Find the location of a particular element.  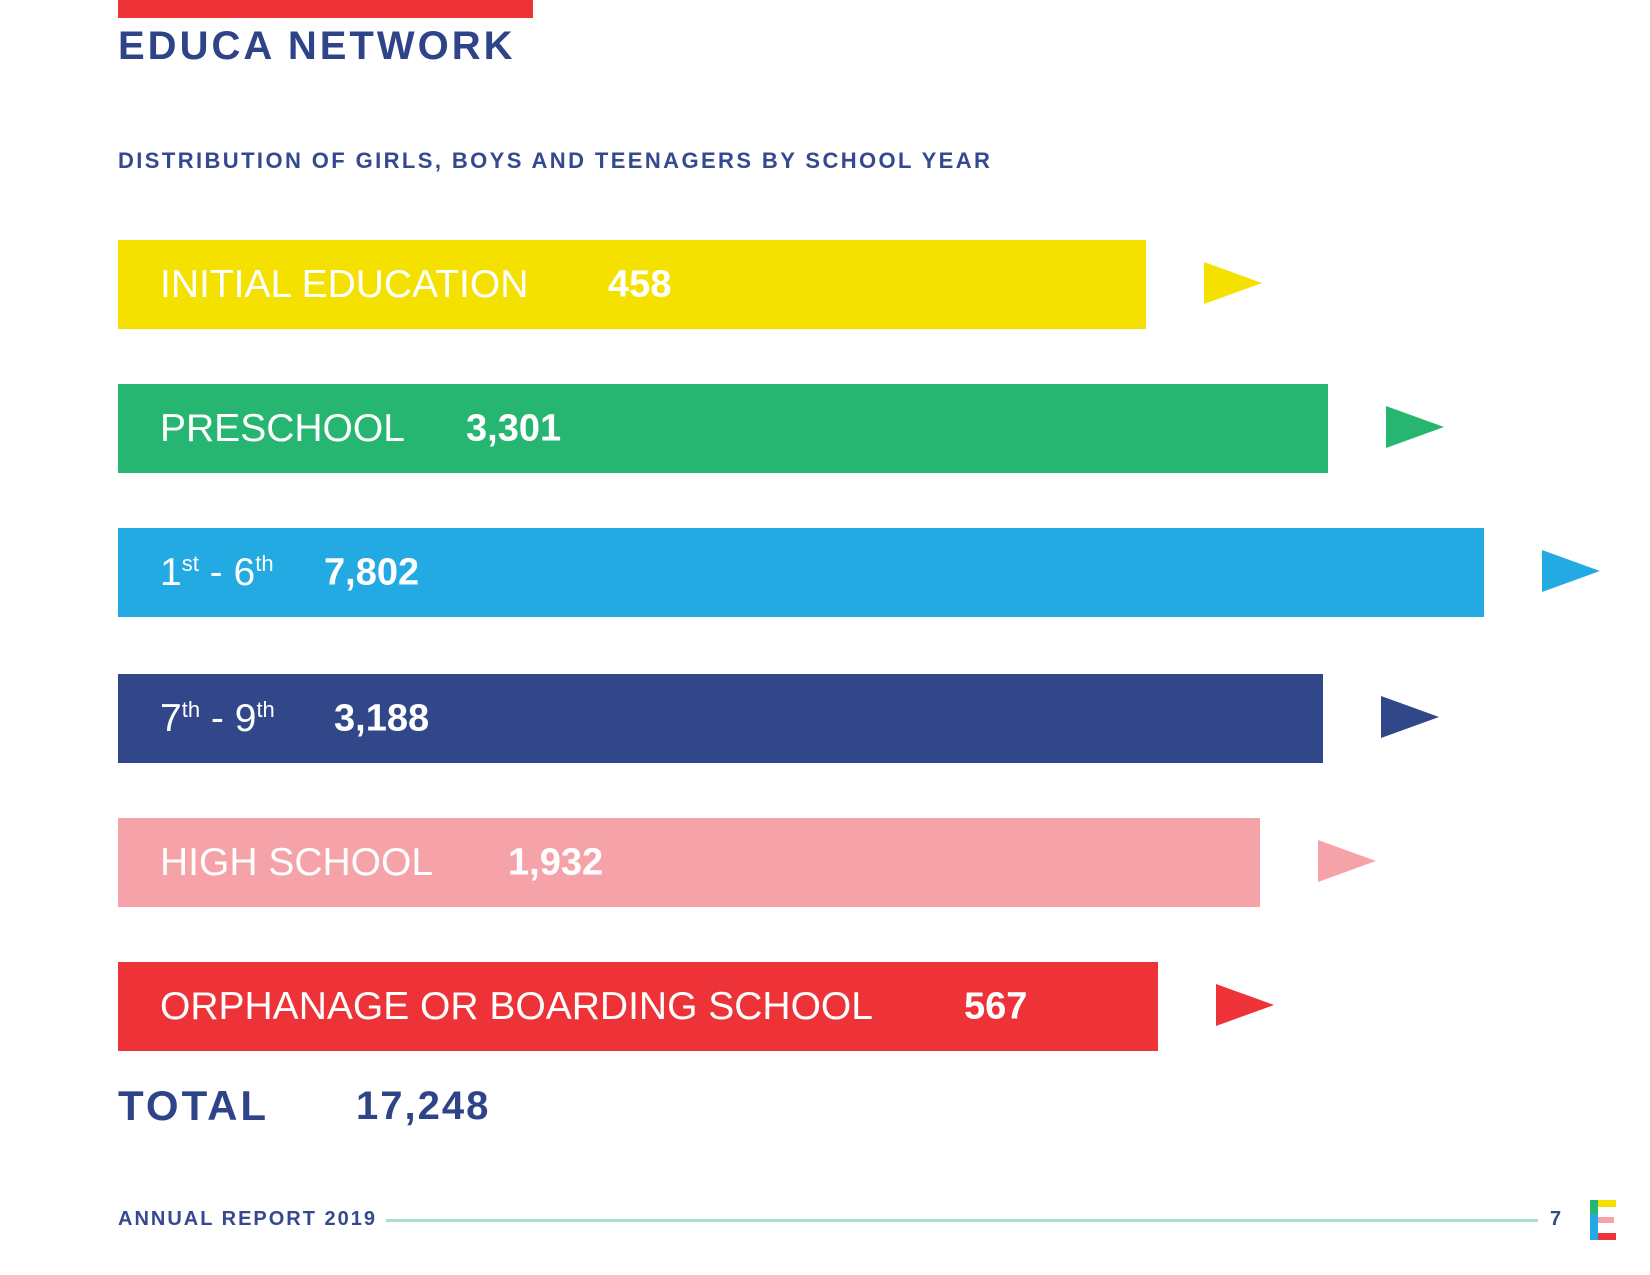

bar-label: ORPHANAGE OR BOARDING SCHOOL is located at coordinates (516, 1006).